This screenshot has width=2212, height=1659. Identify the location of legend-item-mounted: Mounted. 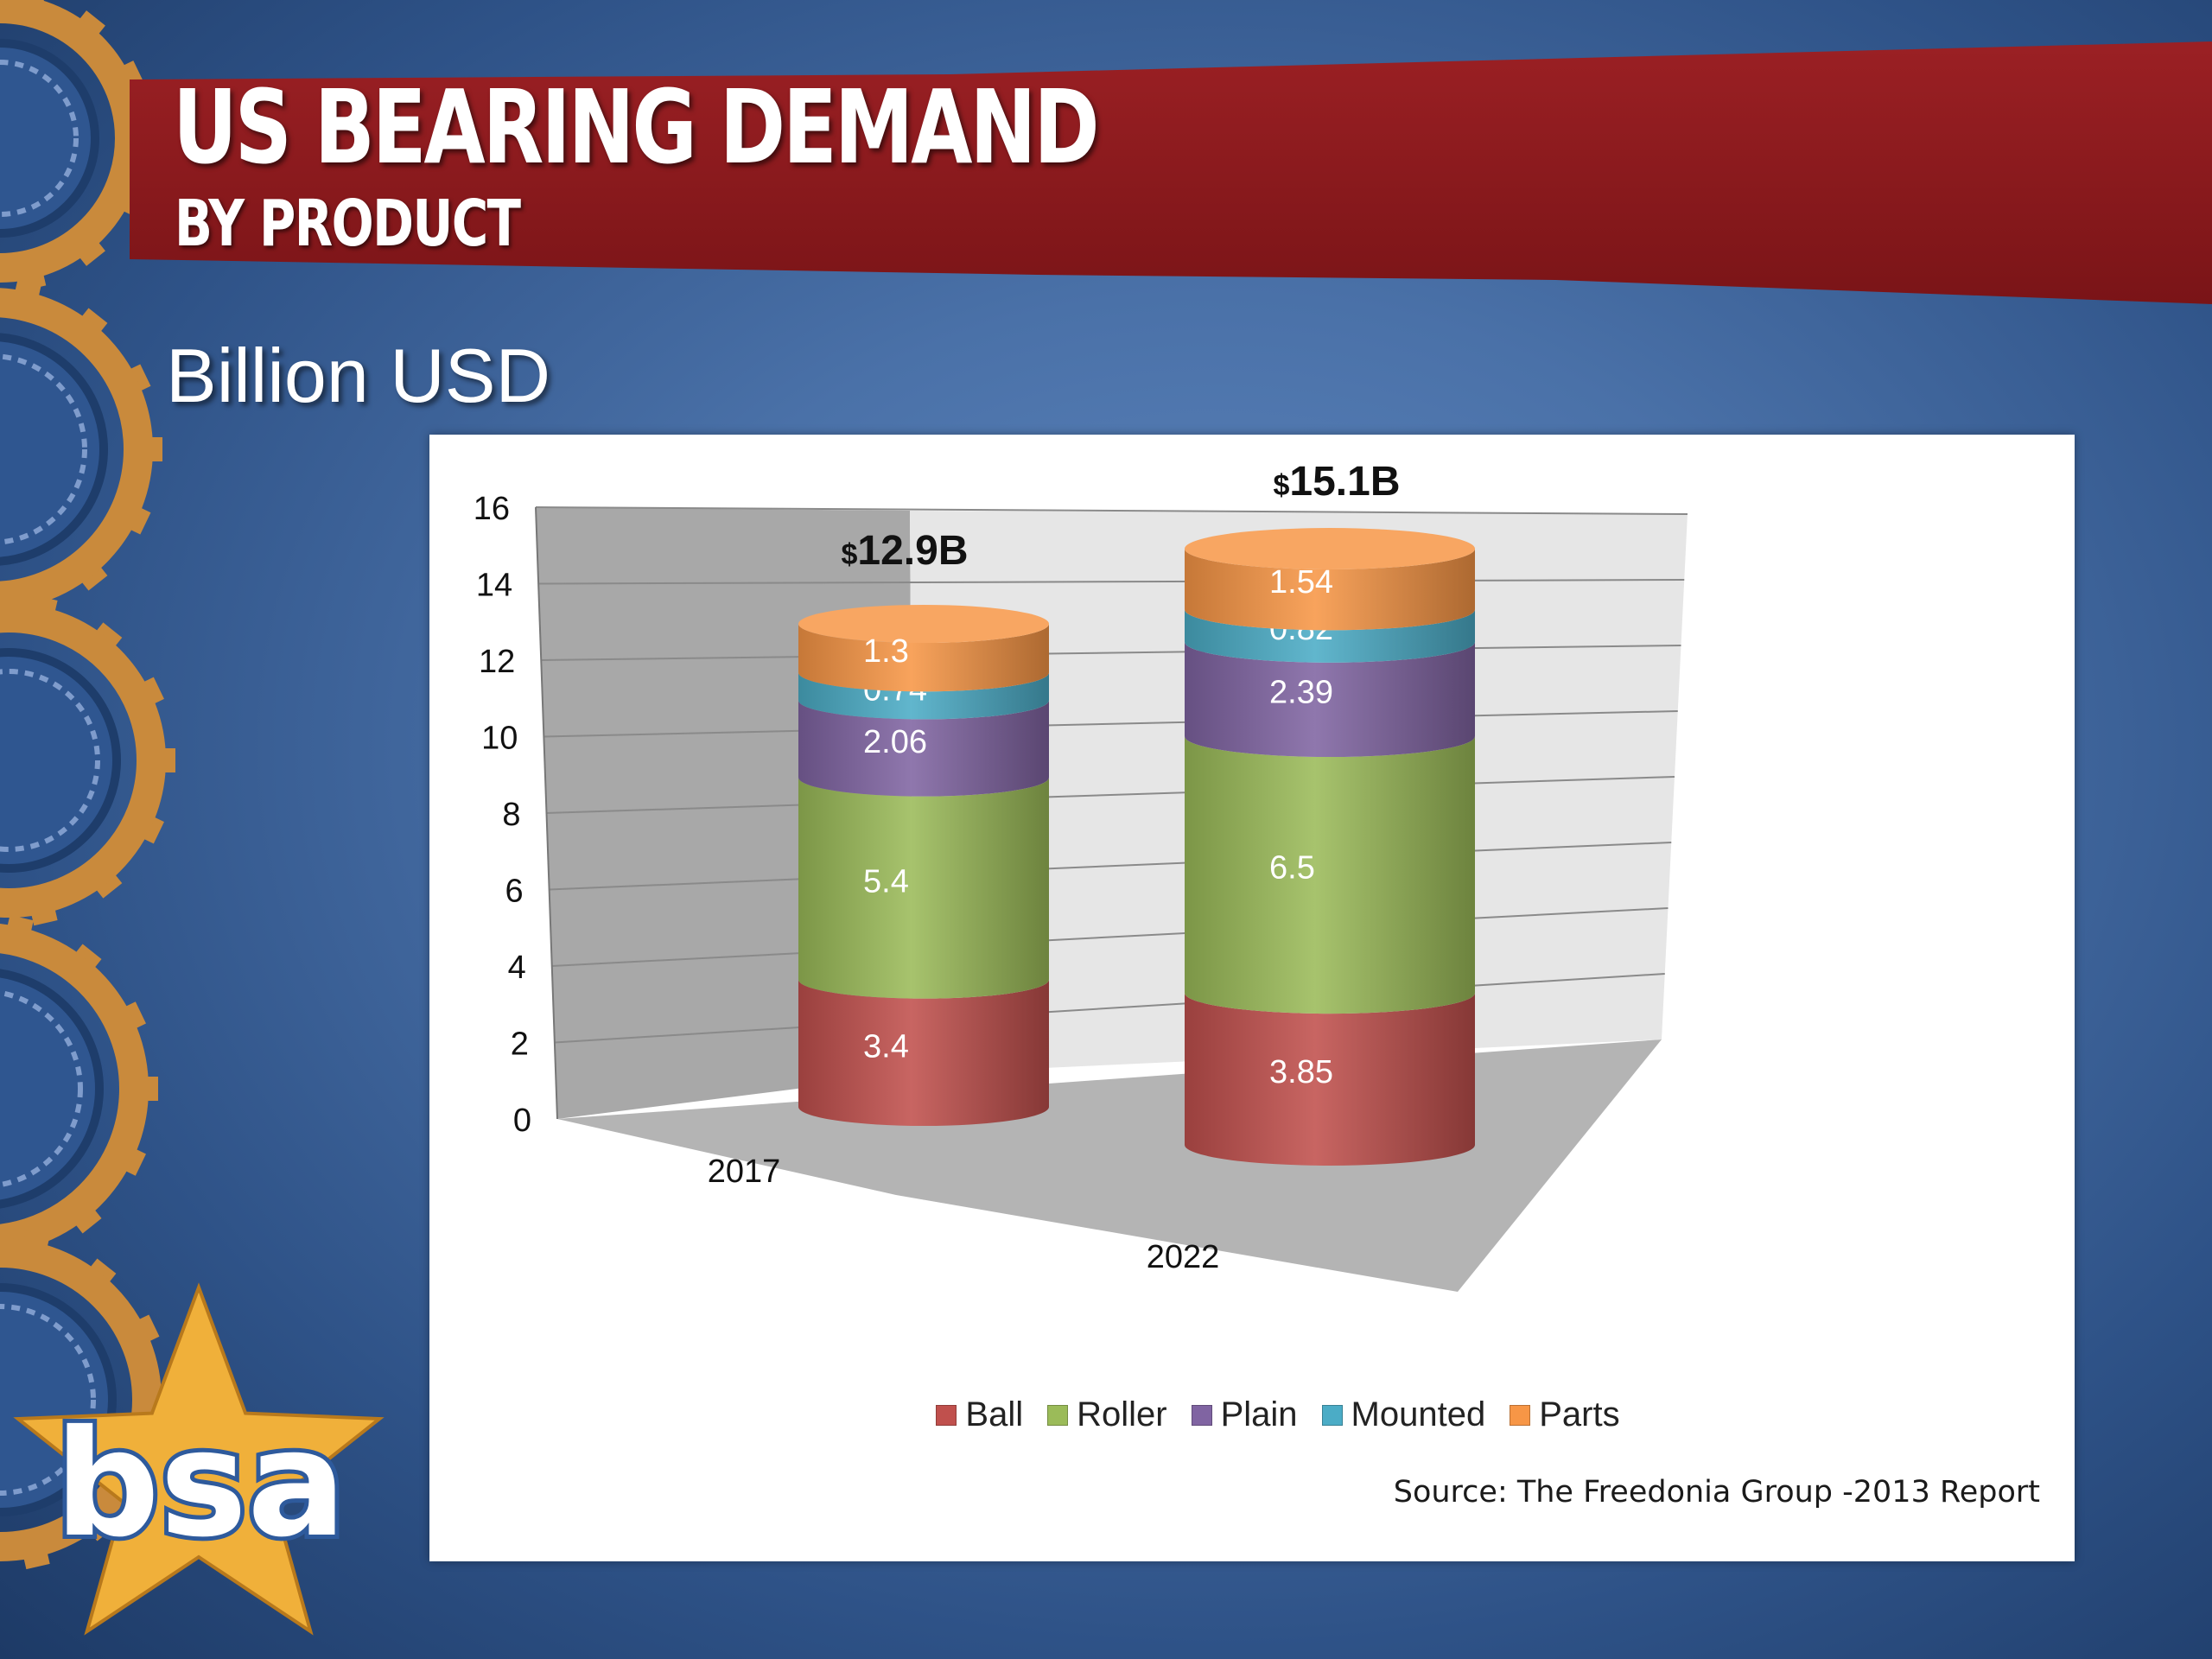
(1403, 1414).